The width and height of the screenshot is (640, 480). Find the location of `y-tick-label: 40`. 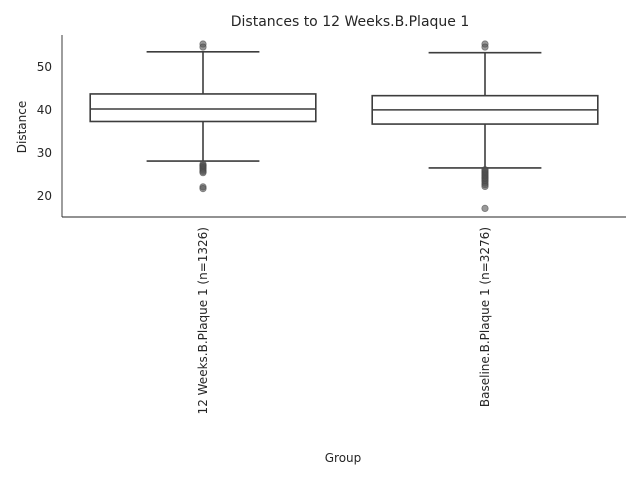

y-tick-label: 40 is located at coordinates (44, 110).